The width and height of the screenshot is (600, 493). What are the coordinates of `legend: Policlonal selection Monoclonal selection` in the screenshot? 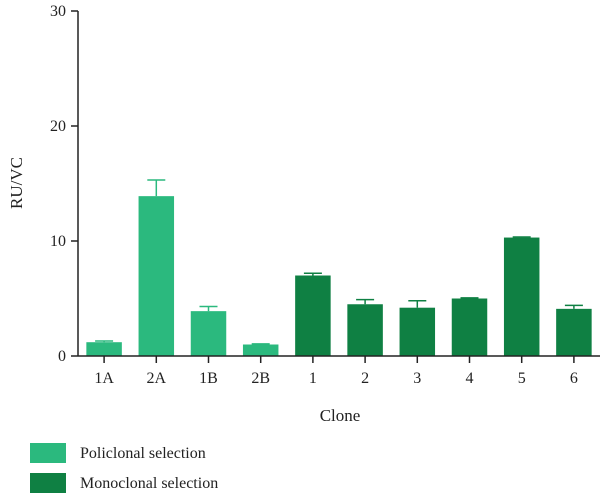 It's located at (124, 468).